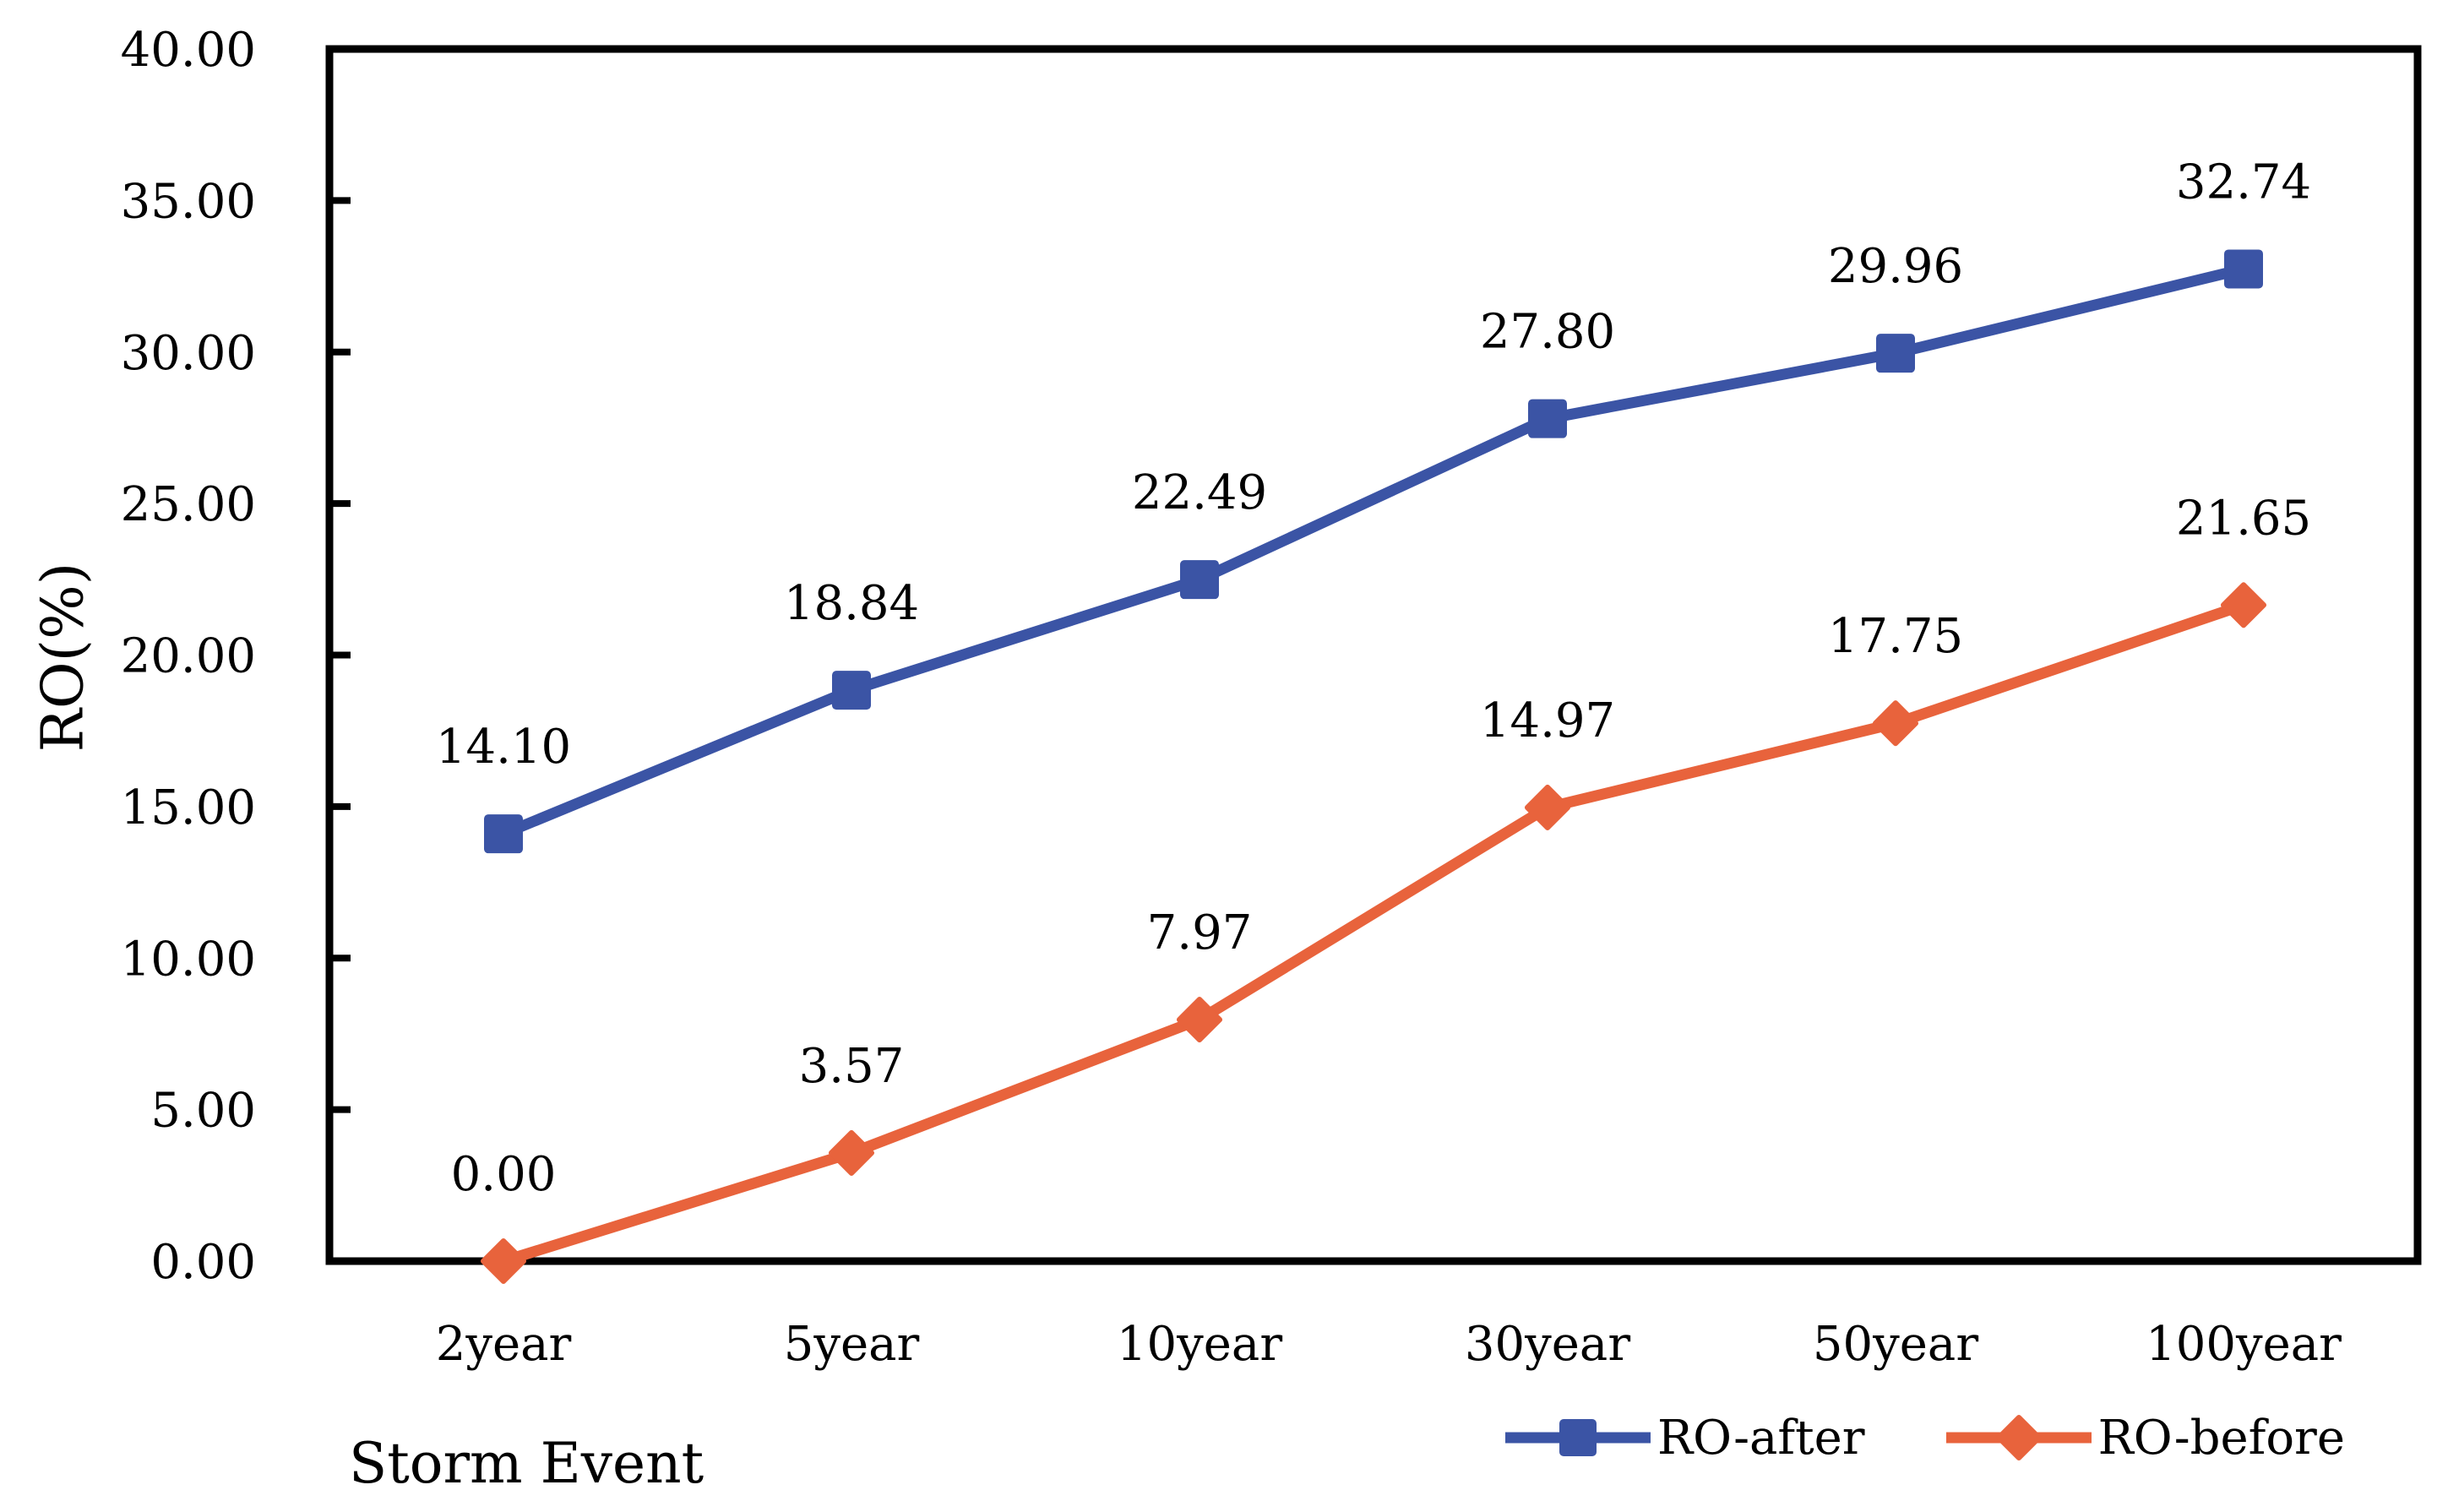 This screenshot has width=2448, height=1512. I want to click on data-label: 18.84, so click(852, 603).